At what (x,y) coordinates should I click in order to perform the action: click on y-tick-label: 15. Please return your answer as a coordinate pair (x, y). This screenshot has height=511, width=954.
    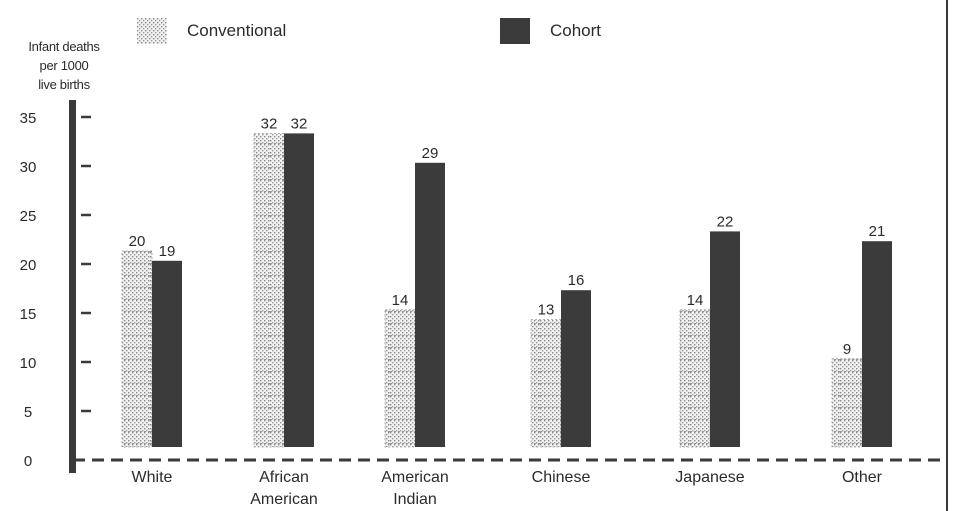
    Looking at the image, I should click on (28, 314).